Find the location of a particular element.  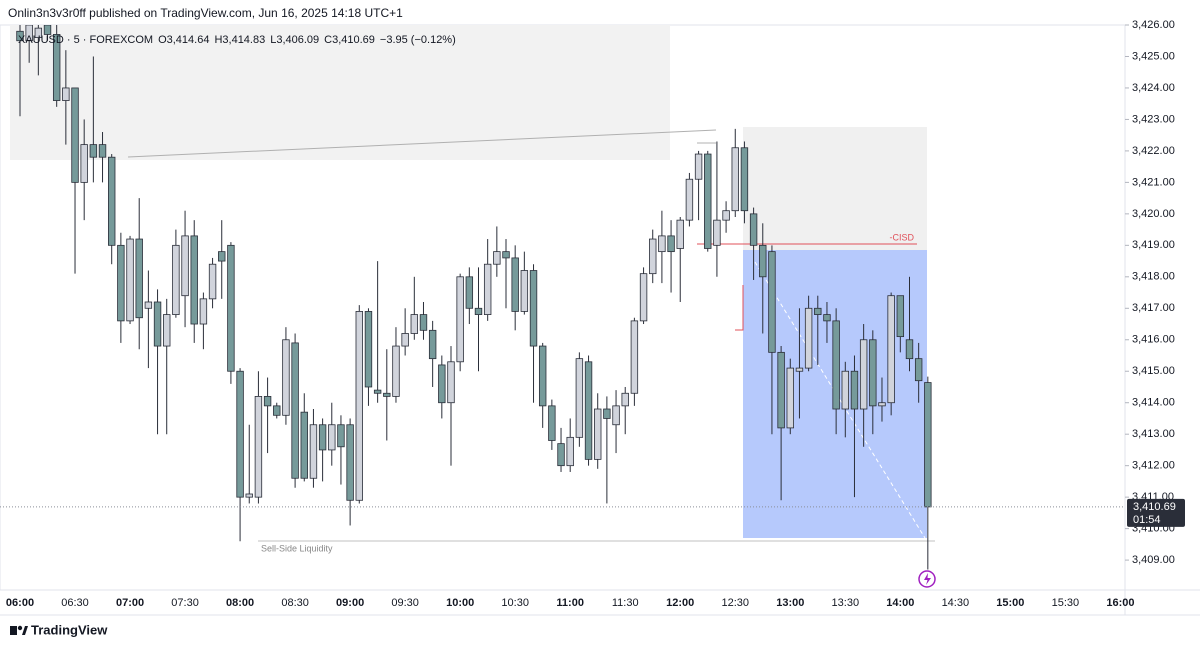

last-price-label: 3,410.69 is located at coordinates (1154, 507).